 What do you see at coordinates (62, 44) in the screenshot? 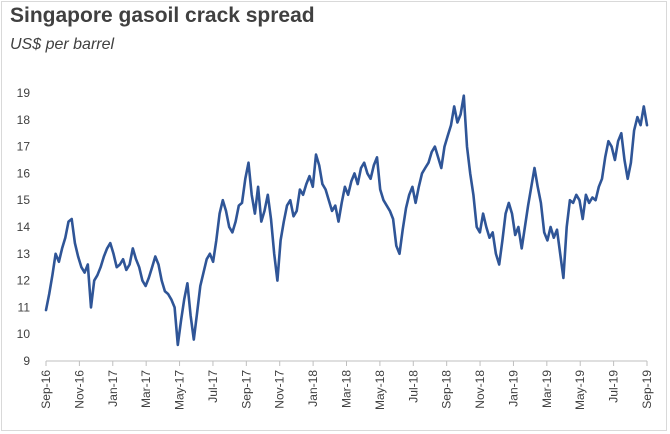
I see `chart-subtitle: US$ per barrel` at bounding box center [62, 44].